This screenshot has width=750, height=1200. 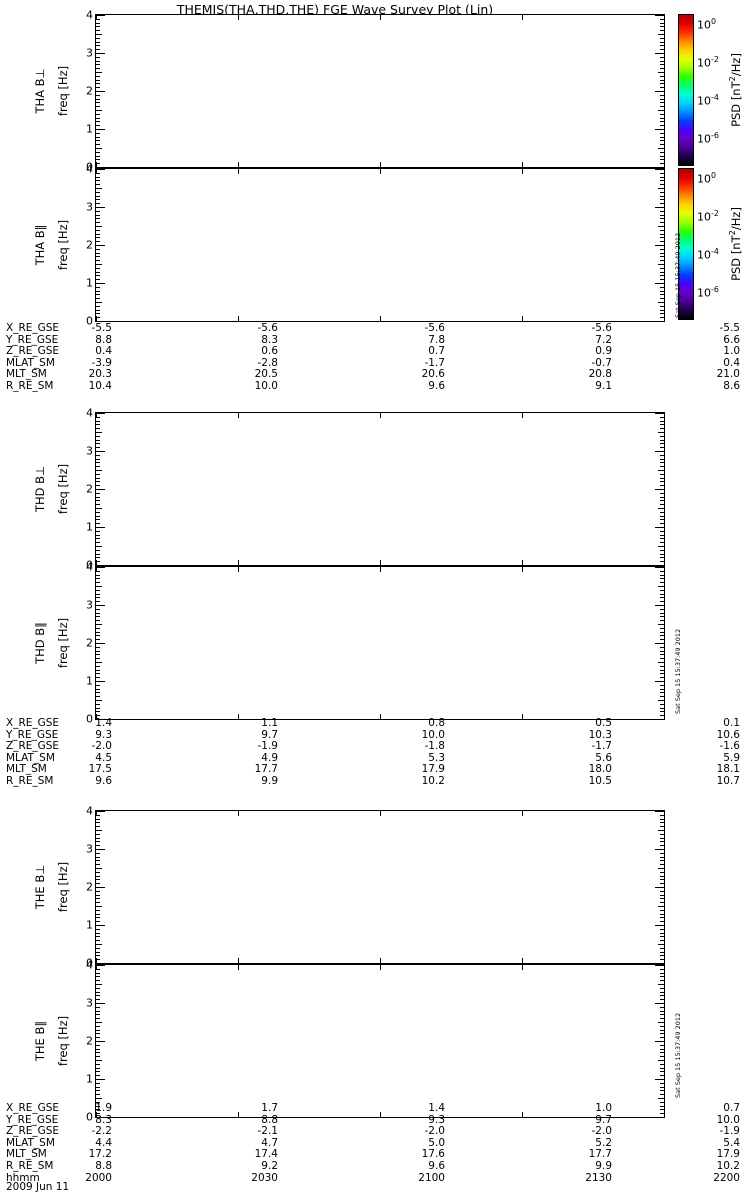 What do you see at coordinates (375, 91) in the screenshot?
I see `spectrogram-panel-tha-bperp: 0 1 2 3 4` at bounding box center [375, 91].